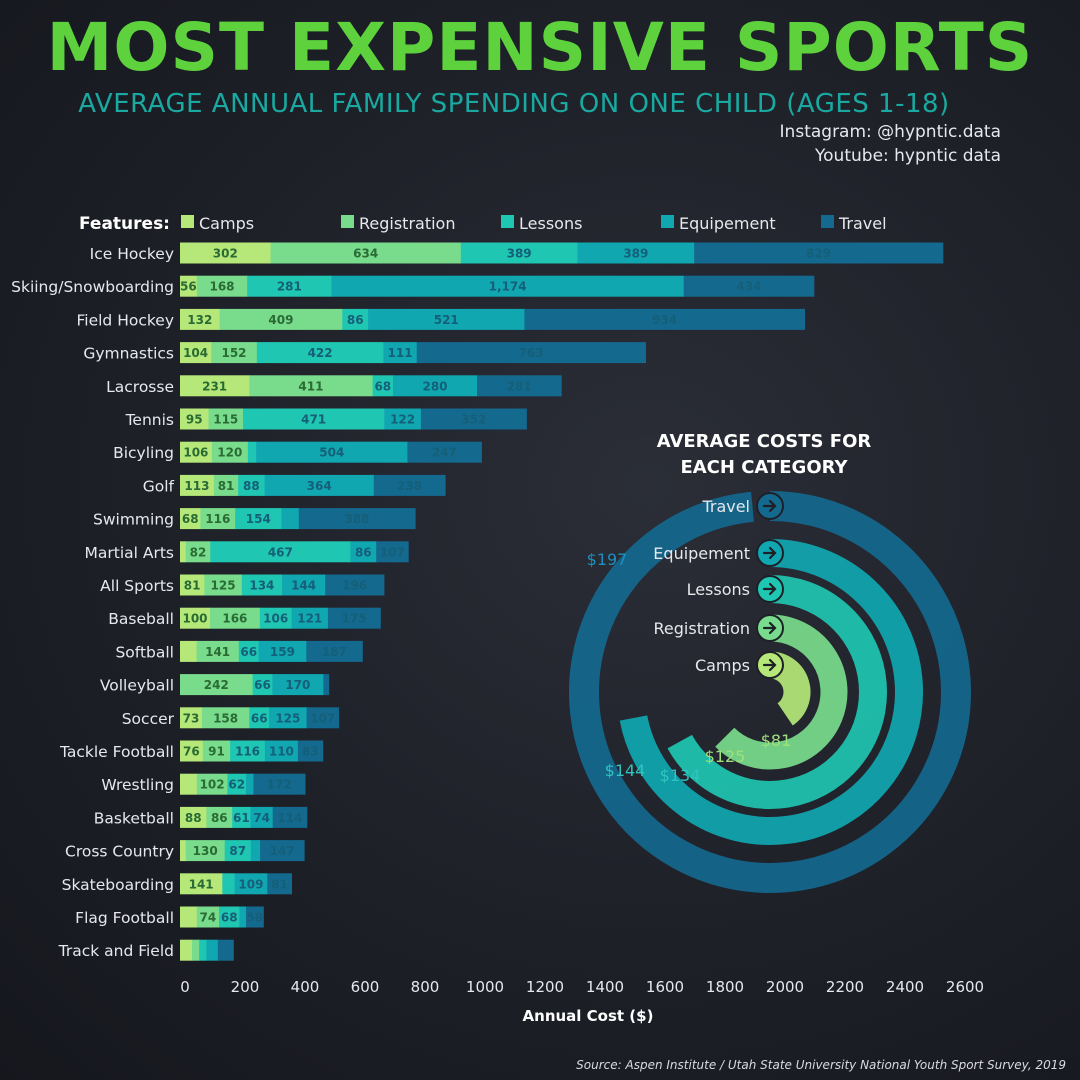 This screenshot has width=1080, height=1080. I want to click on bar-value-label: 411, so click(310, 386).